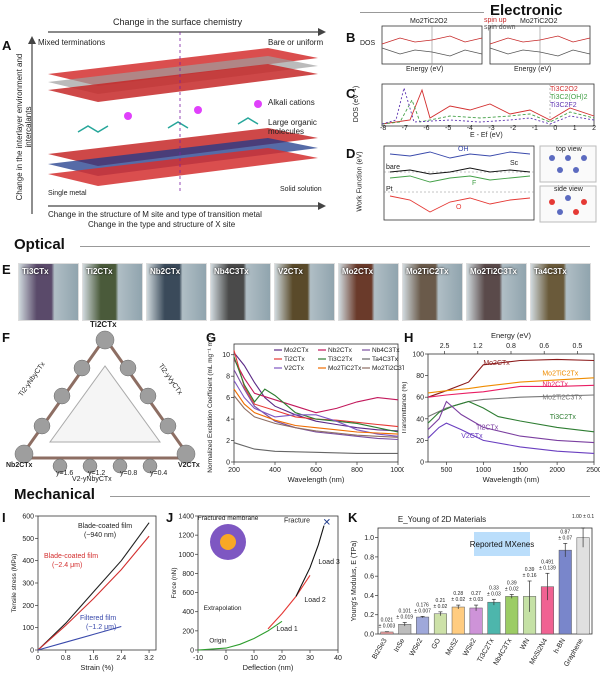 The image size is (600, 680). What do you see at coordinates (539, 651) in the screenshot?
I see `category-label: MoSi2N4` at bounding box center [539, 651].